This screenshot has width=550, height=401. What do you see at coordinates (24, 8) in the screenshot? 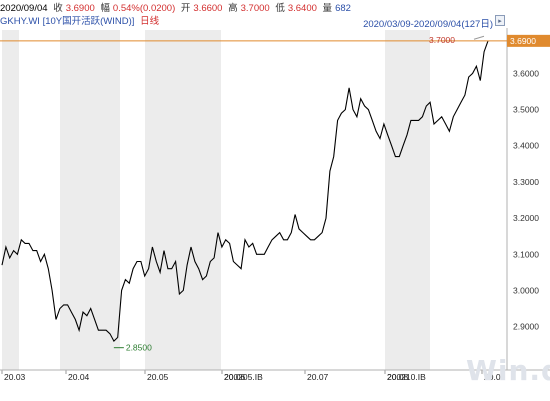
I see `quote-date: 2020/09/04` at bounding box center [24, 8].